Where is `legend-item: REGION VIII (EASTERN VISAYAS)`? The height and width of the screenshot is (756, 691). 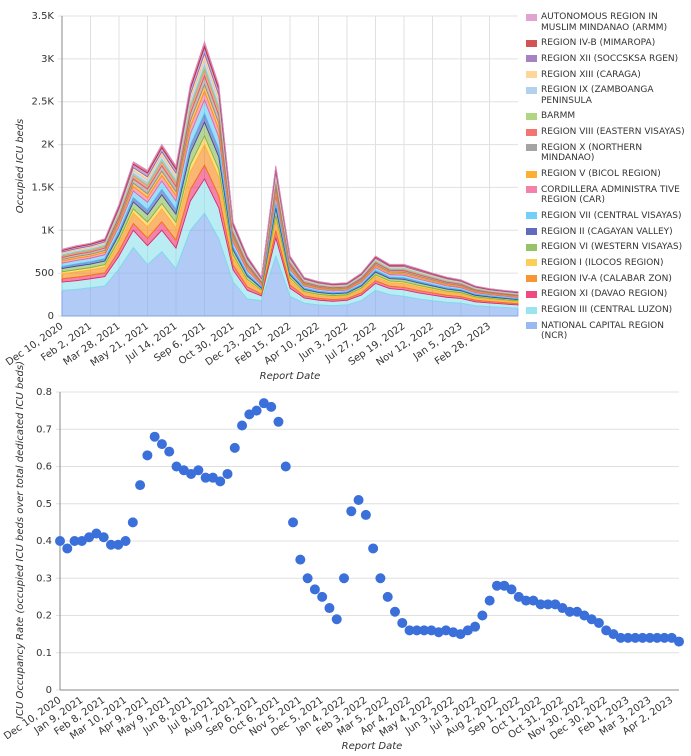
legend-item: REGION VIII (EASTERN VISAYAS) is located at coordinates (607, 132).